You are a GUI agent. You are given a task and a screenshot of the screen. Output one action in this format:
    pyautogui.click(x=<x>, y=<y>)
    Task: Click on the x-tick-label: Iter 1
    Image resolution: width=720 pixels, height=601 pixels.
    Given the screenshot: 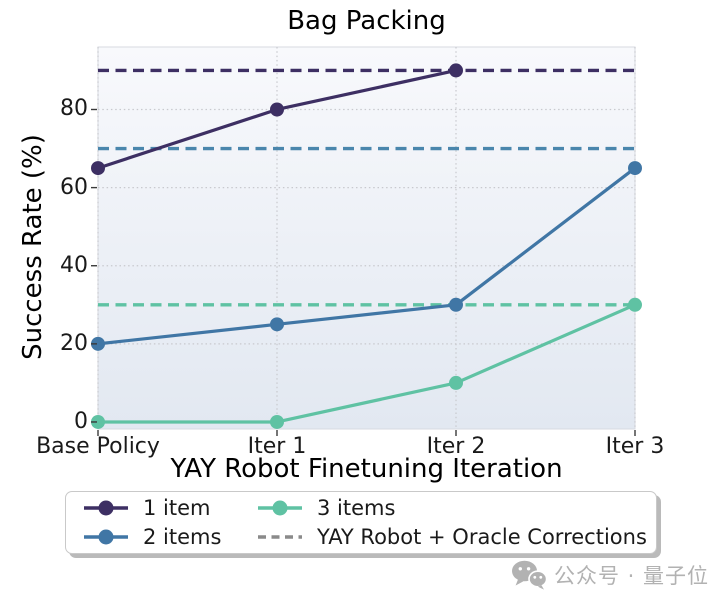 What is the action you would take?
    pyautogui.click(x=277, y=446)
    